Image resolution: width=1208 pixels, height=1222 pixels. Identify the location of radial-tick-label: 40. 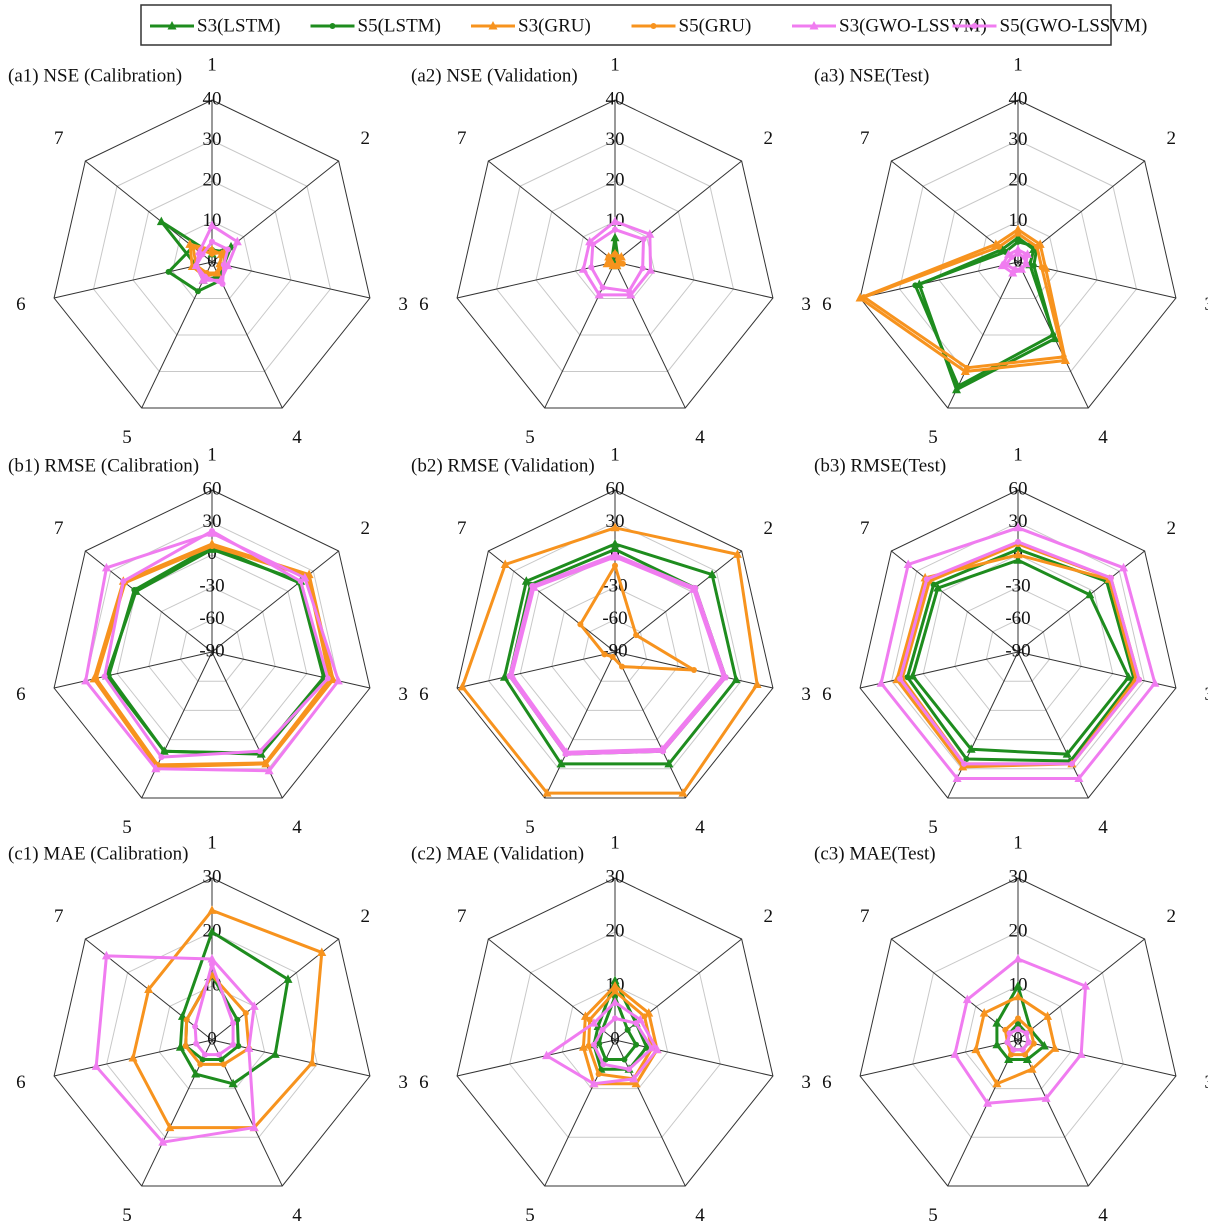
(1018, 98).